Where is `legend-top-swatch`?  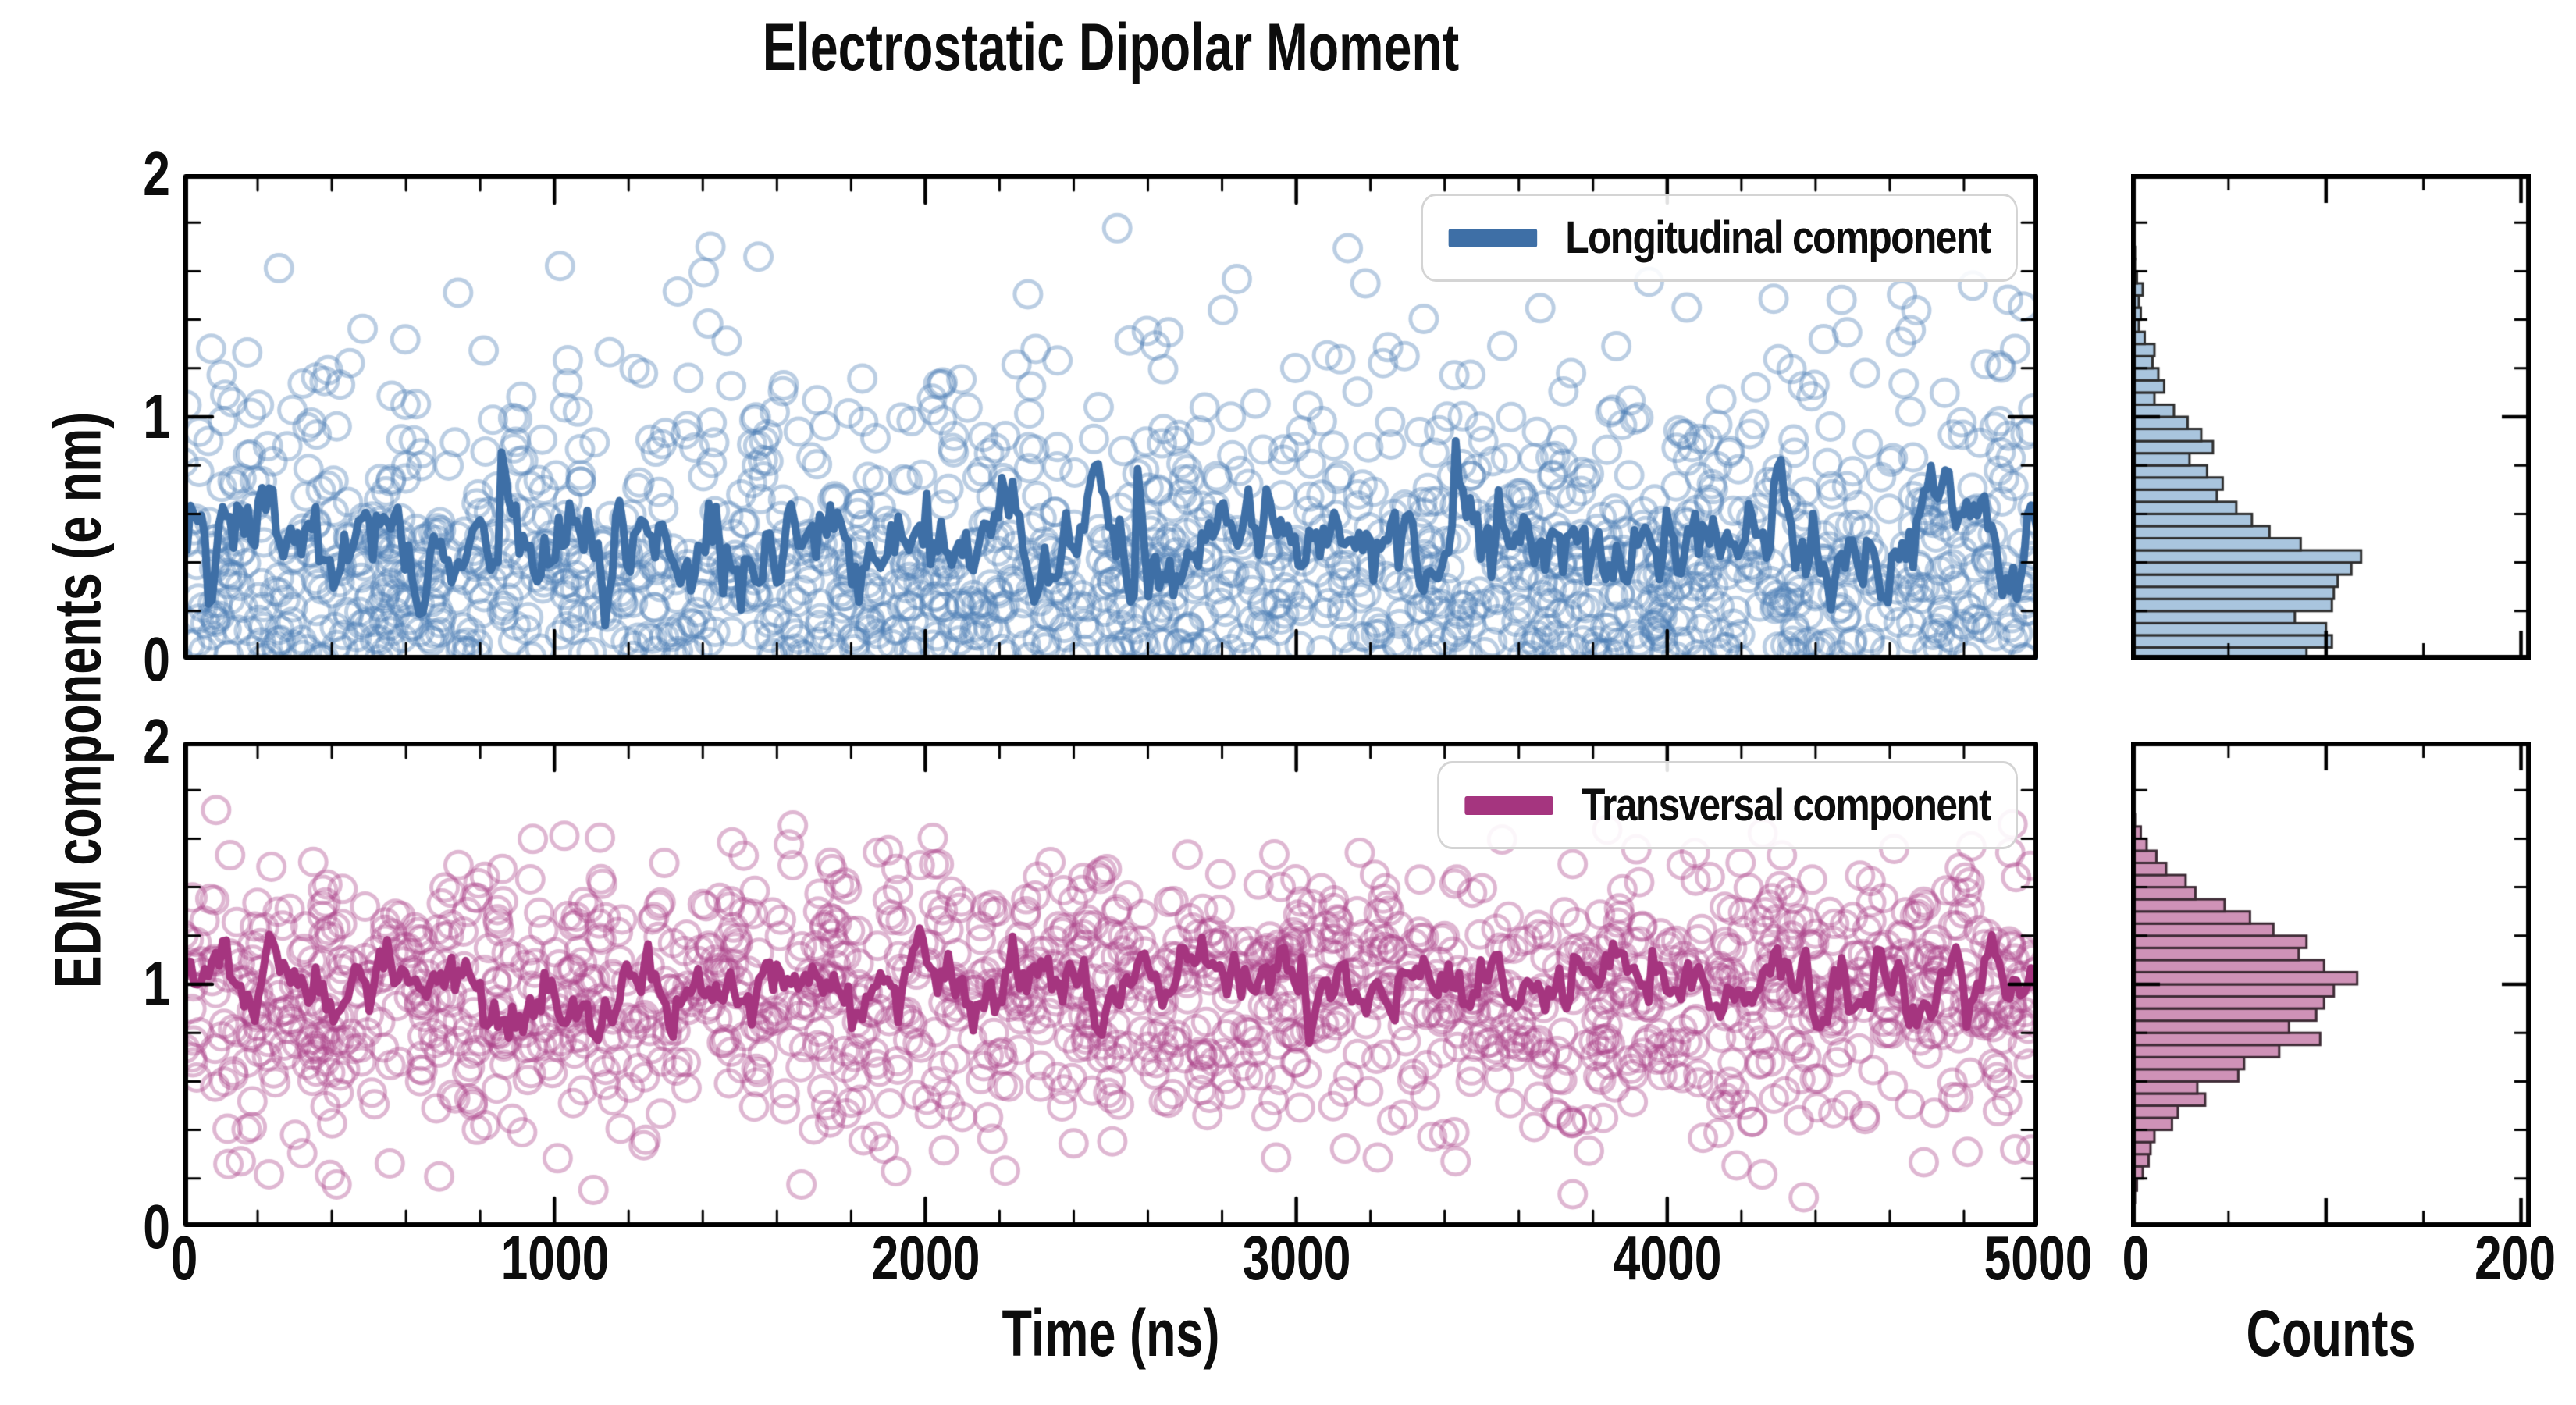 legend-top-swatch is located at coordinates (1493, 238).